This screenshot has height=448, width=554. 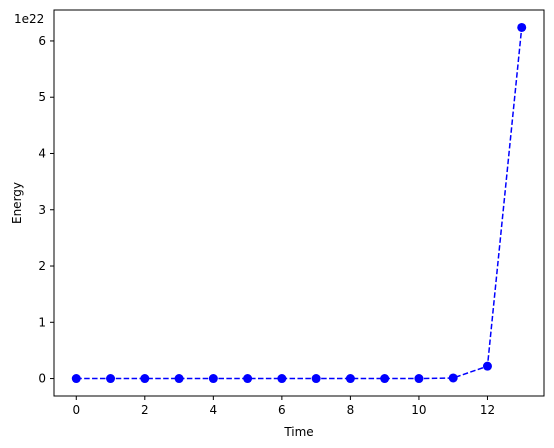 I want to click on y-tick-label: 4, so click(x=42, y=153).